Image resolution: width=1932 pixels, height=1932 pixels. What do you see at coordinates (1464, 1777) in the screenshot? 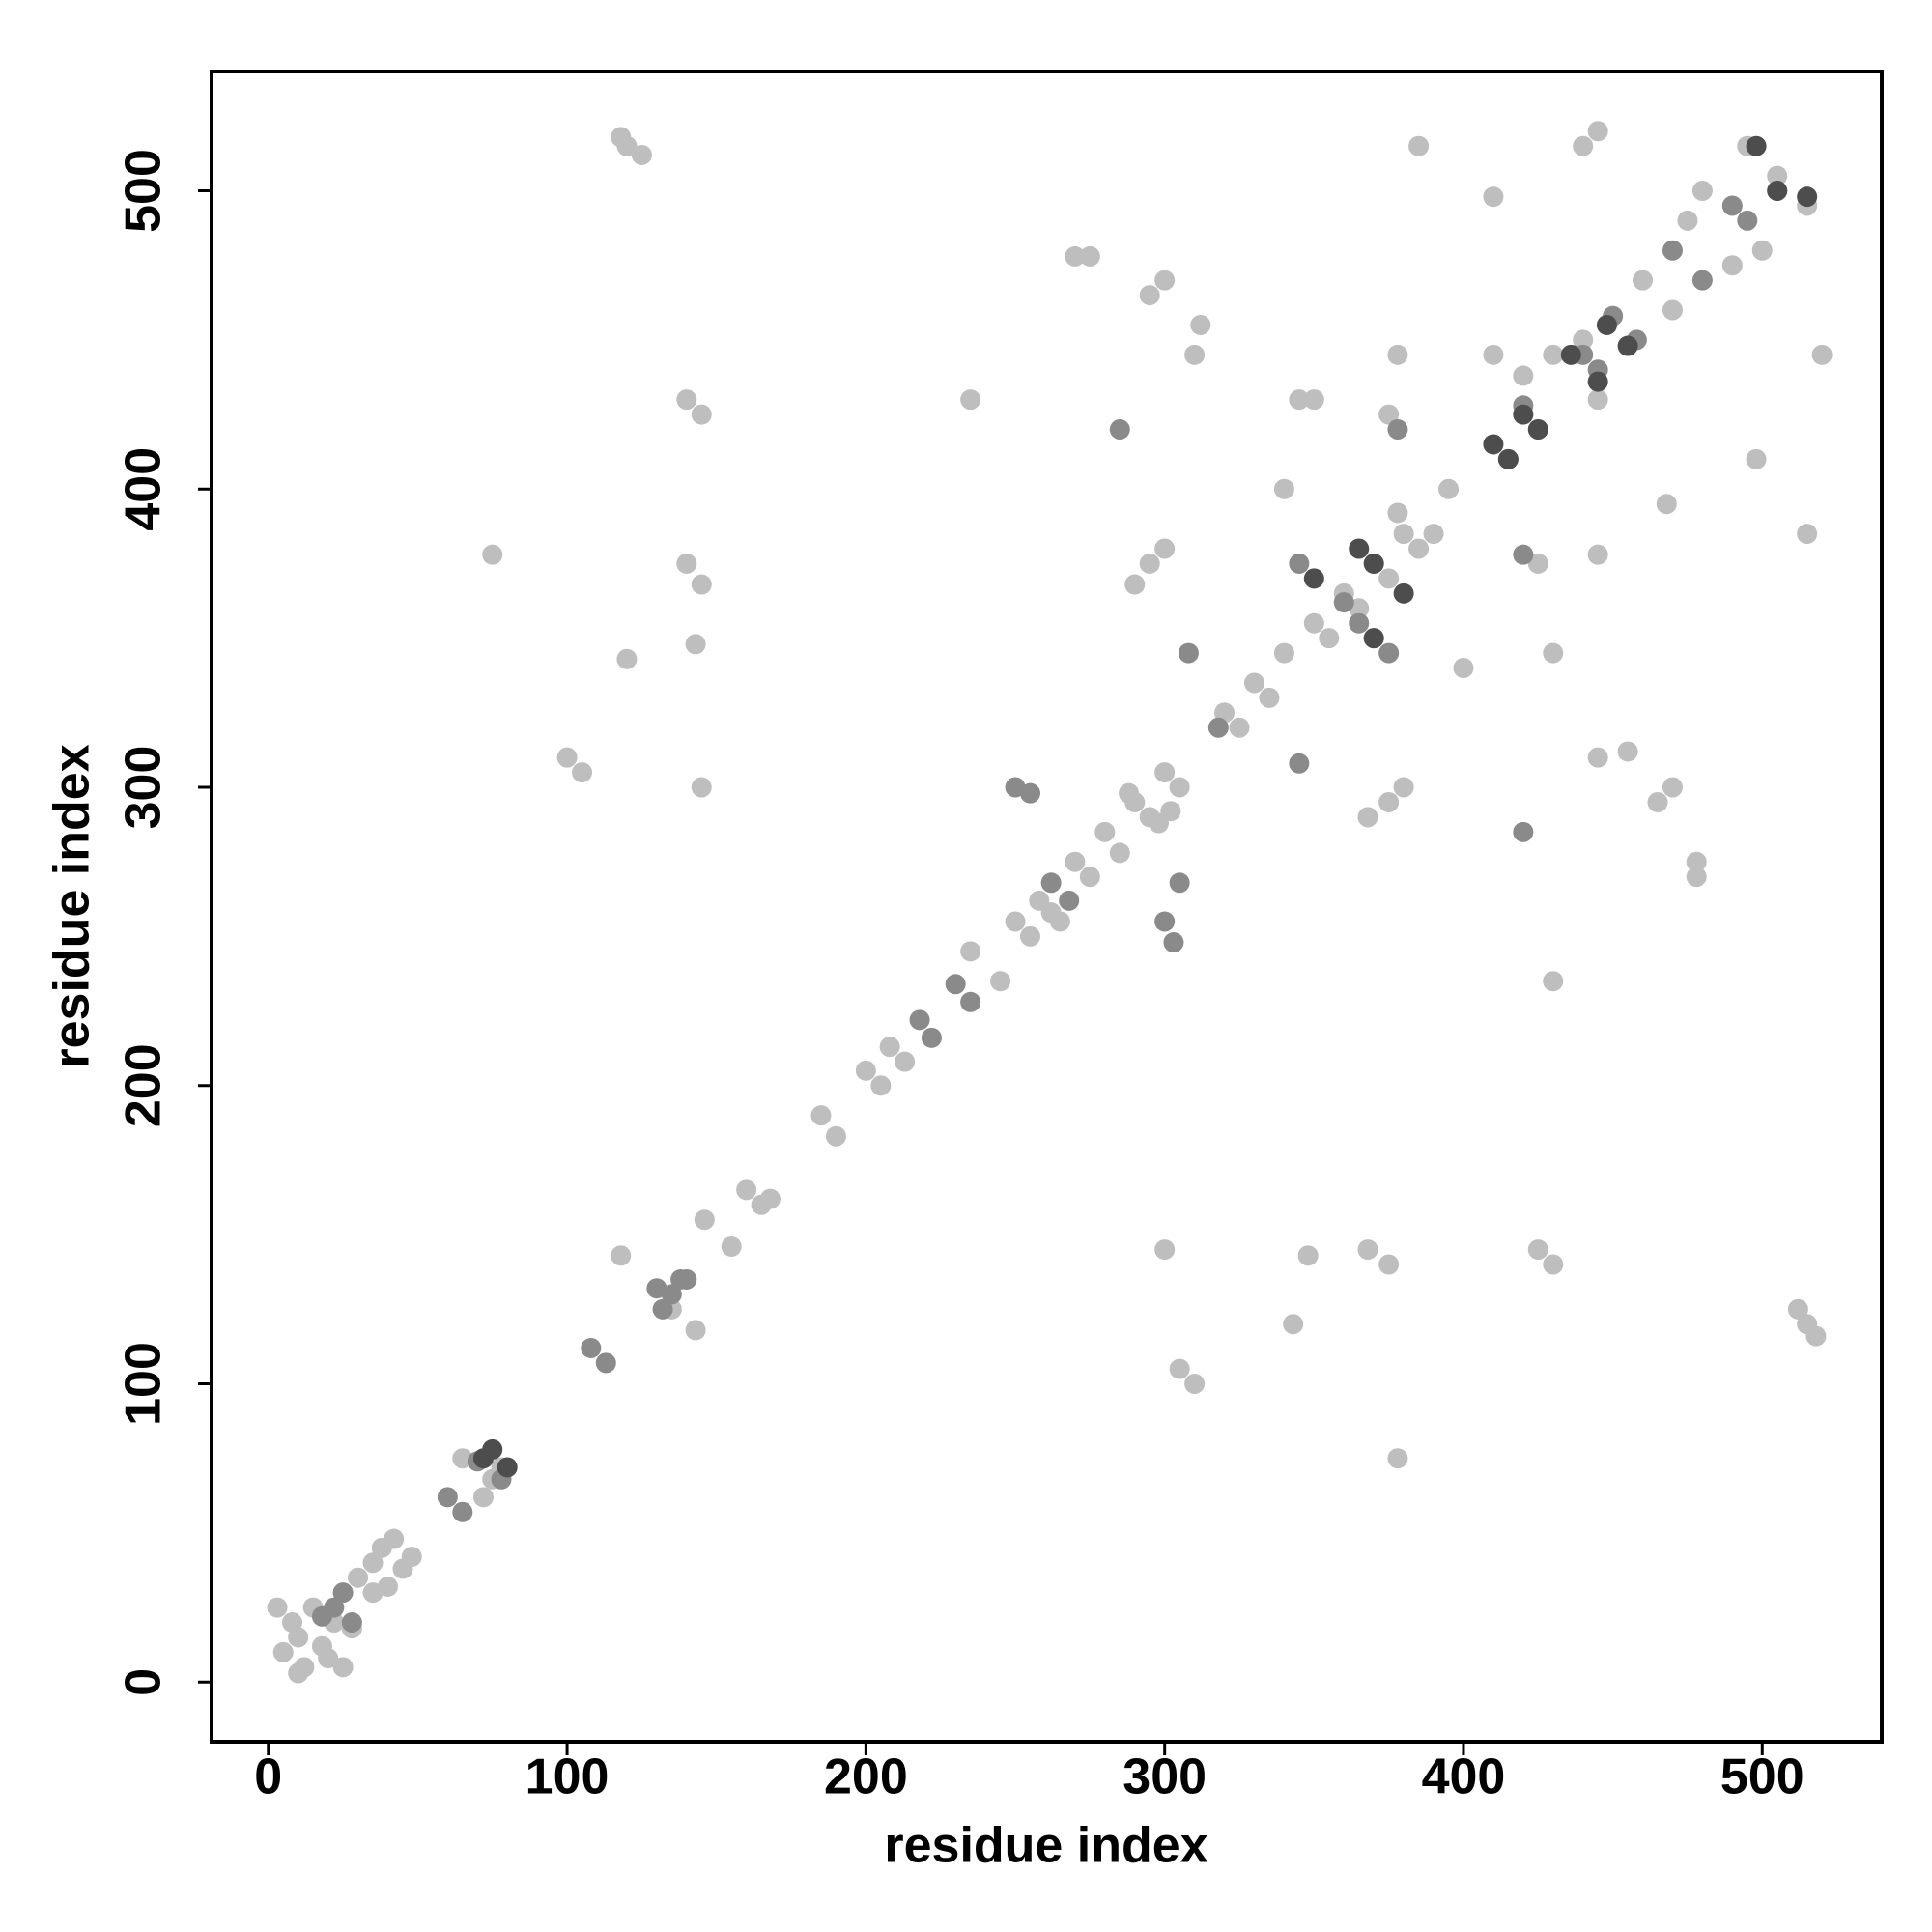
I see `x-tick-label: 400` at bounding box center [1464, 1777].